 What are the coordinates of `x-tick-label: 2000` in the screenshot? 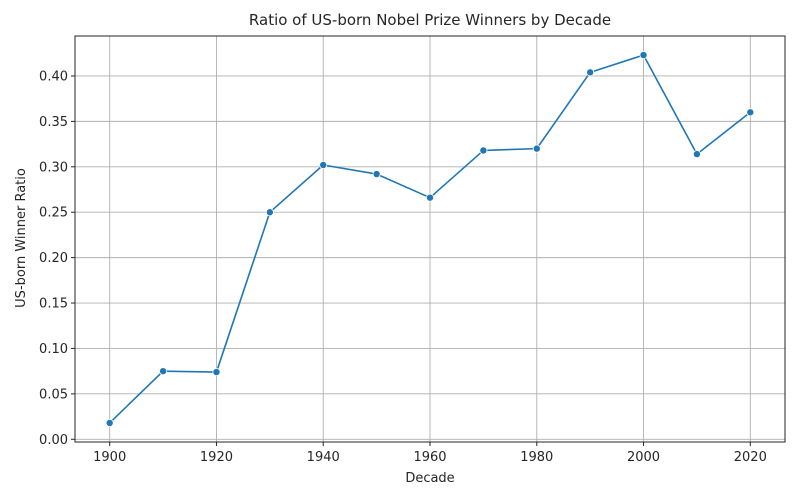 It's located at (643, 457).